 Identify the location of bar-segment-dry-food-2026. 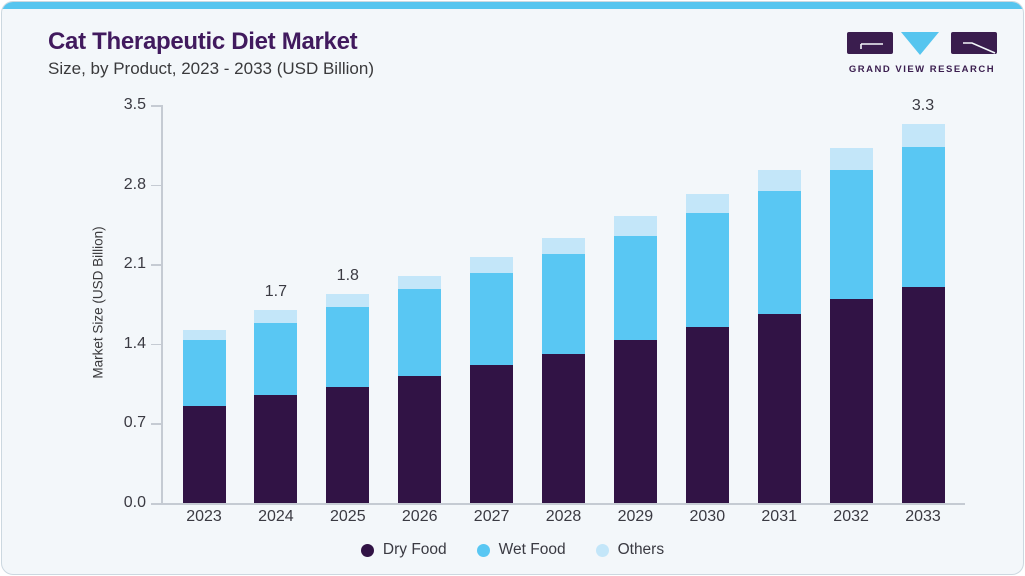
(420, 439).